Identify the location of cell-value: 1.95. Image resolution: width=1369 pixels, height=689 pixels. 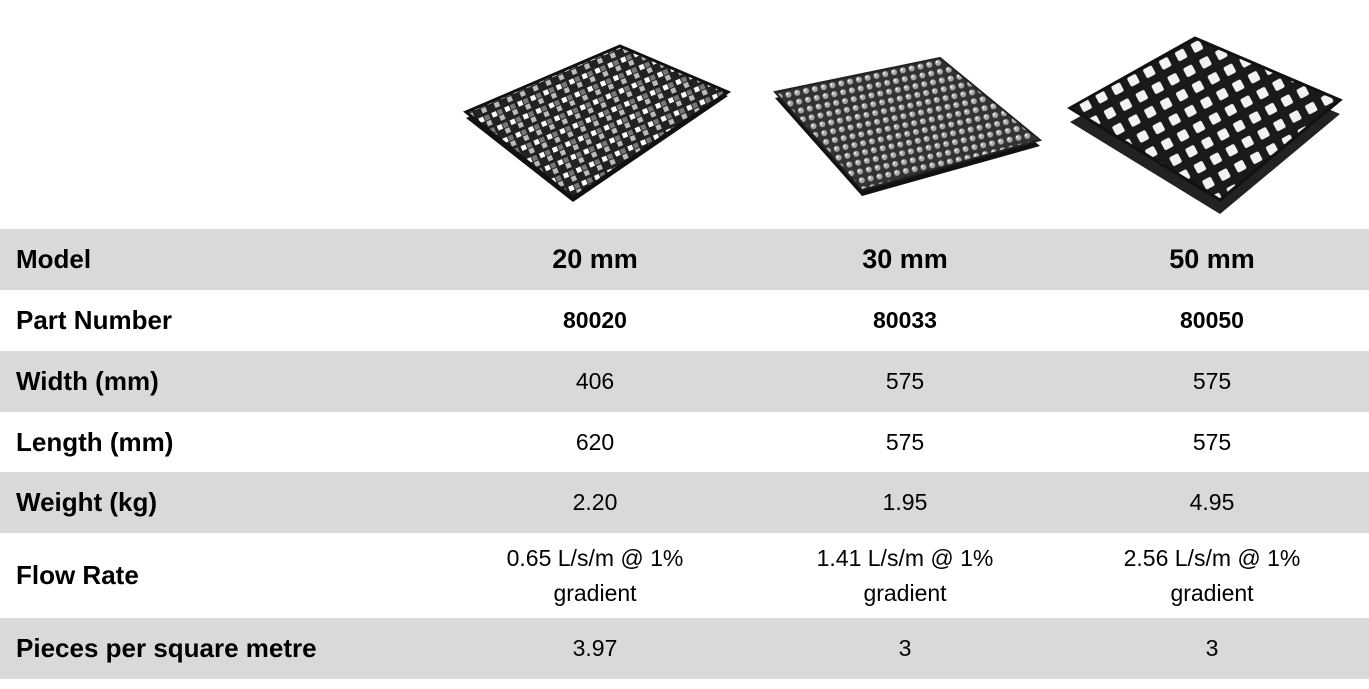
(905, 502).